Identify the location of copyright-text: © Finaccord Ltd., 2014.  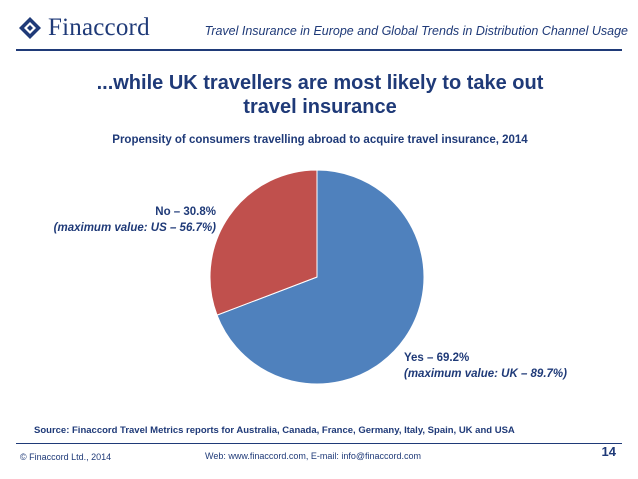
(66, 457).